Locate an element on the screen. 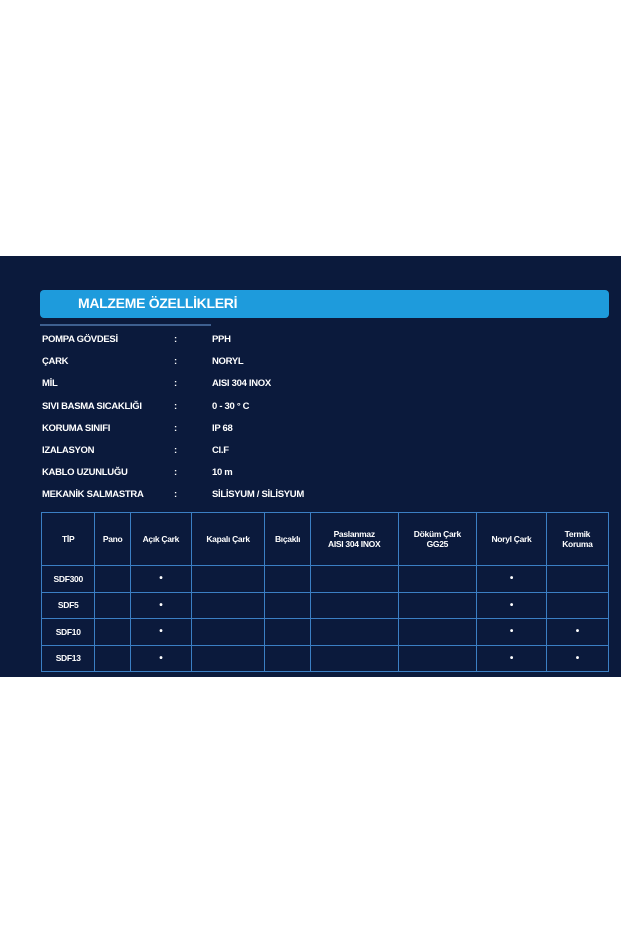  spec-value: AISI 304 INOX is located at coordinates (241, 384).